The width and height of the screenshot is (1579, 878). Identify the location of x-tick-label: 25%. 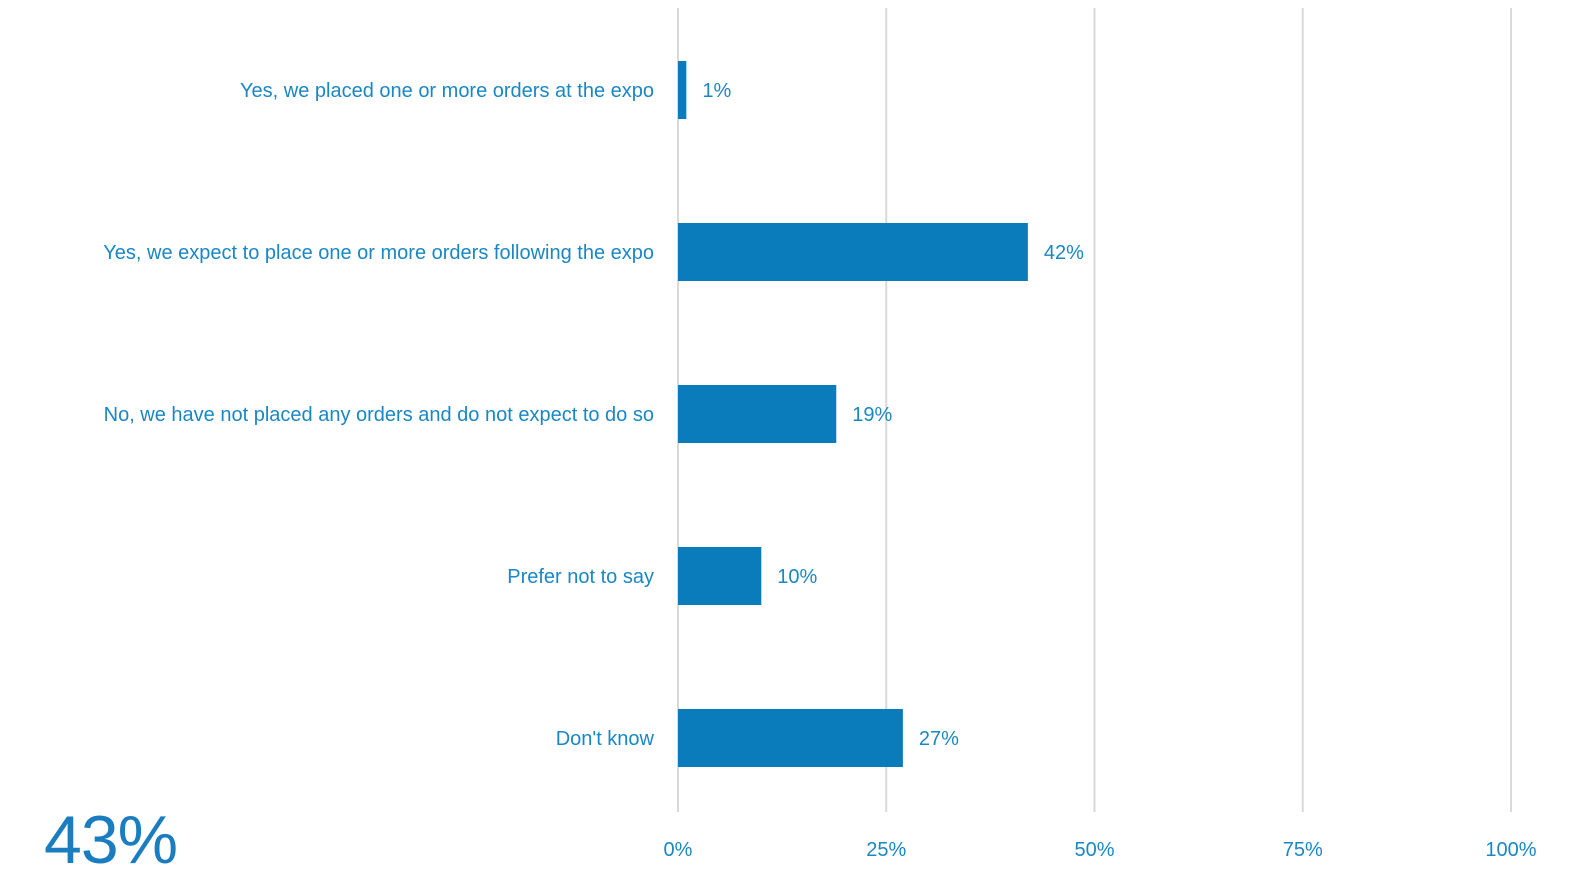
(886, 850).